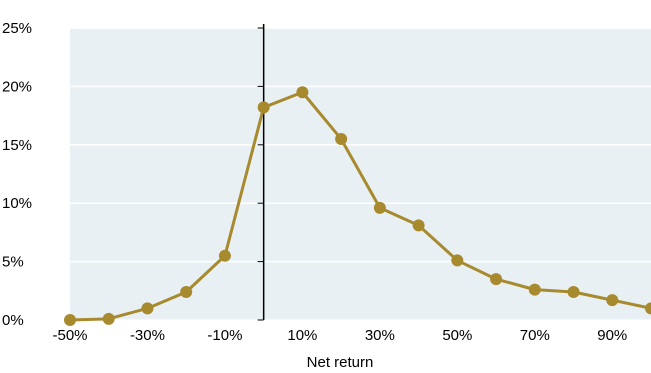 Image resolution: width=651 pixels, height=373 pixels. Describe the element at coordinates (69, 335) in the screenshot. I see `x-tick-label: -50%` at that location.